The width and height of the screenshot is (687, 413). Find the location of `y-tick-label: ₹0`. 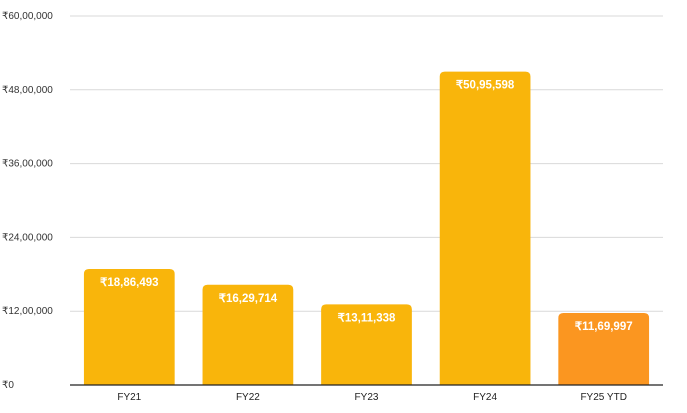

y-tick-label: ₹0 is located at coordinates (8, 385).